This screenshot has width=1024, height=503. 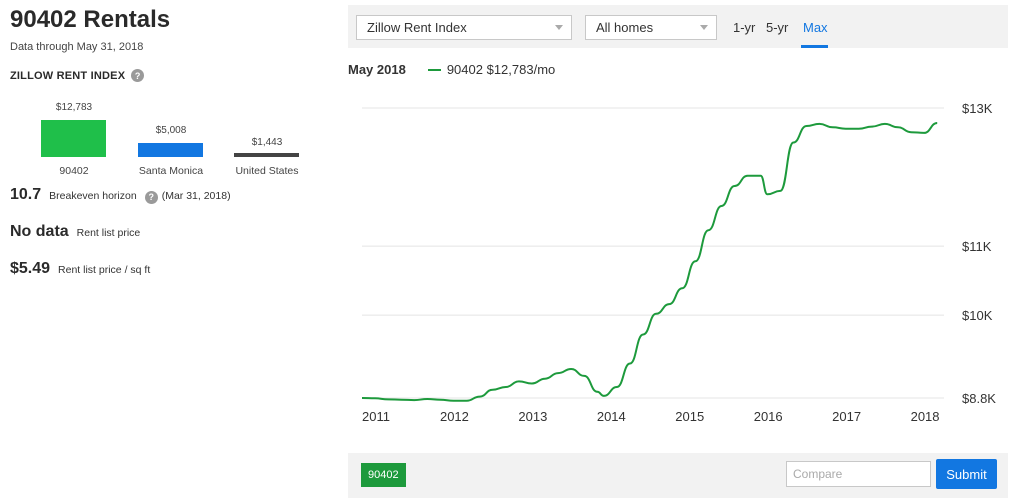 I want to click on page-title: 90402 Rentals, so click(x=90, y=19).